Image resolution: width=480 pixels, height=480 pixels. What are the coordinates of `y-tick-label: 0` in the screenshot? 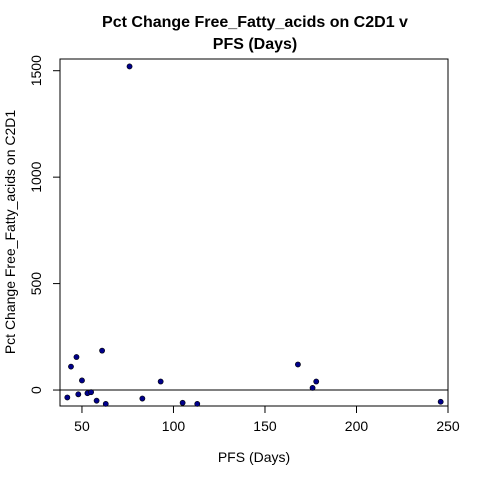 It's located at (36, 390).